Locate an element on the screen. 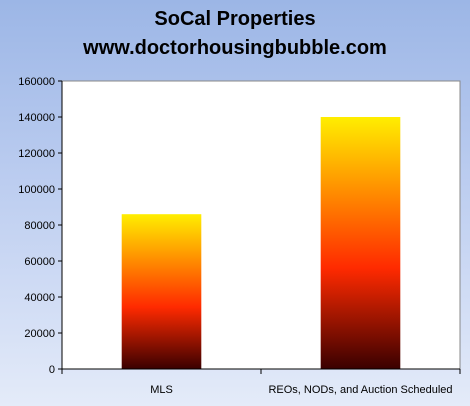 The width and height of the screenshot is (470, 406). x-tick-label: MLS is located at coordinates (161, 390).